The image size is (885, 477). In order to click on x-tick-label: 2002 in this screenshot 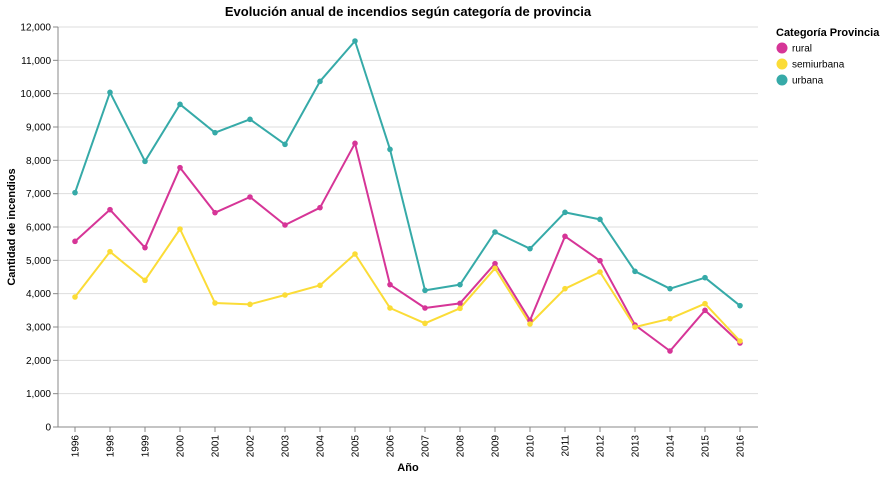, I will do `click(251, 446)`.